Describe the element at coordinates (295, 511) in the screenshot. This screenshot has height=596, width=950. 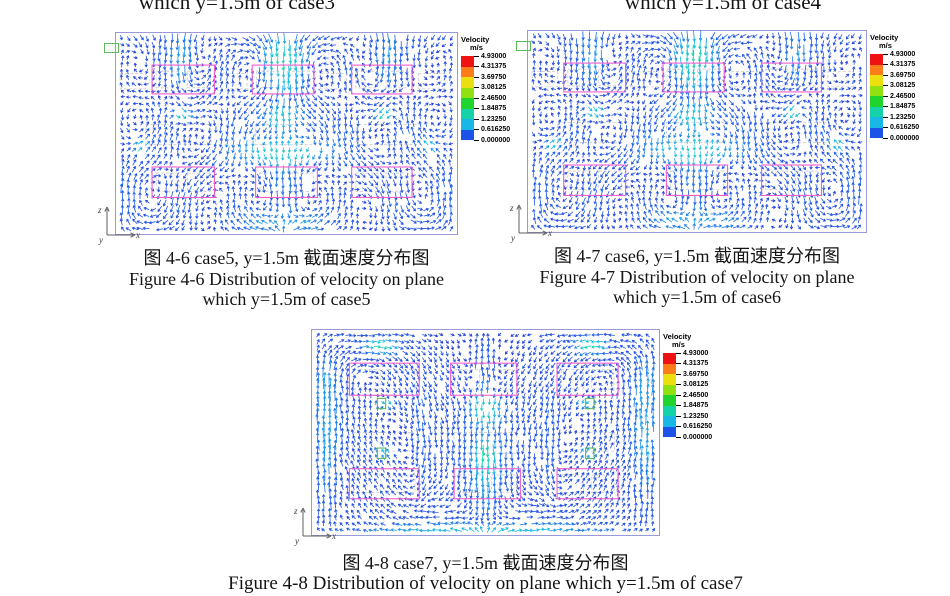
I see `z-axis-label: z` at that location.